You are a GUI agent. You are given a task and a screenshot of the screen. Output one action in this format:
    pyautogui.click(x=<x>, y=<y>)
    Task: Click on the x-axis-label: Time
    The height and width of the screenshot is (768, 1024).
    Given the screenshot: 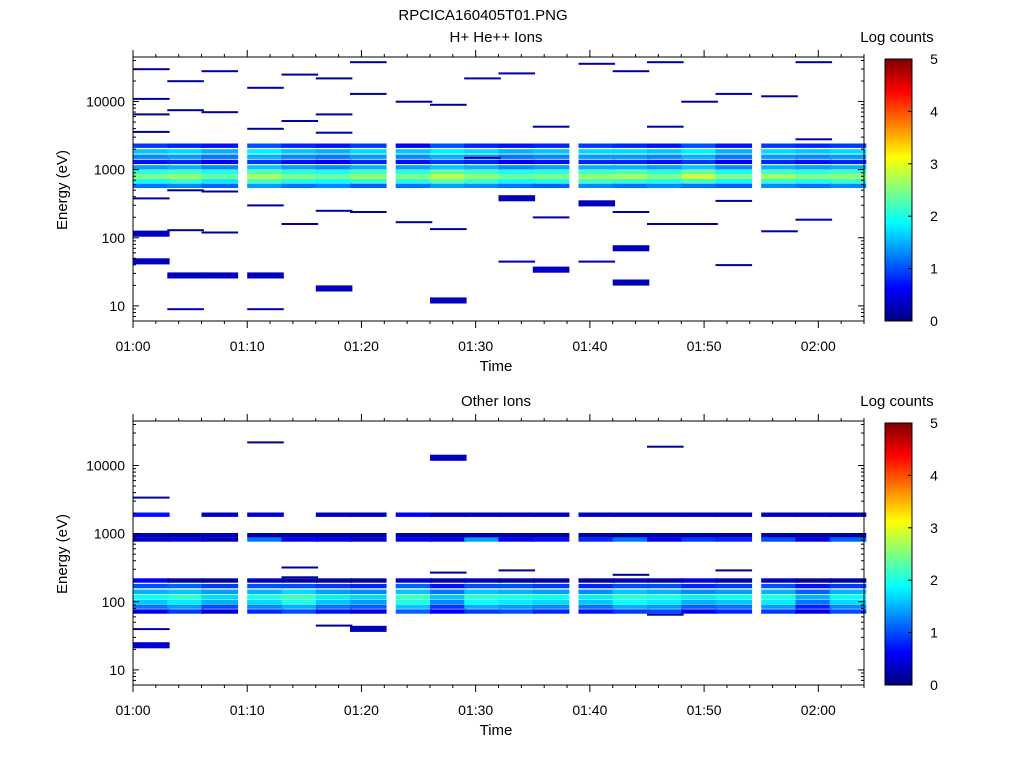 What is the action you would take?
    pyautogui.click(x=496, y=366)
    